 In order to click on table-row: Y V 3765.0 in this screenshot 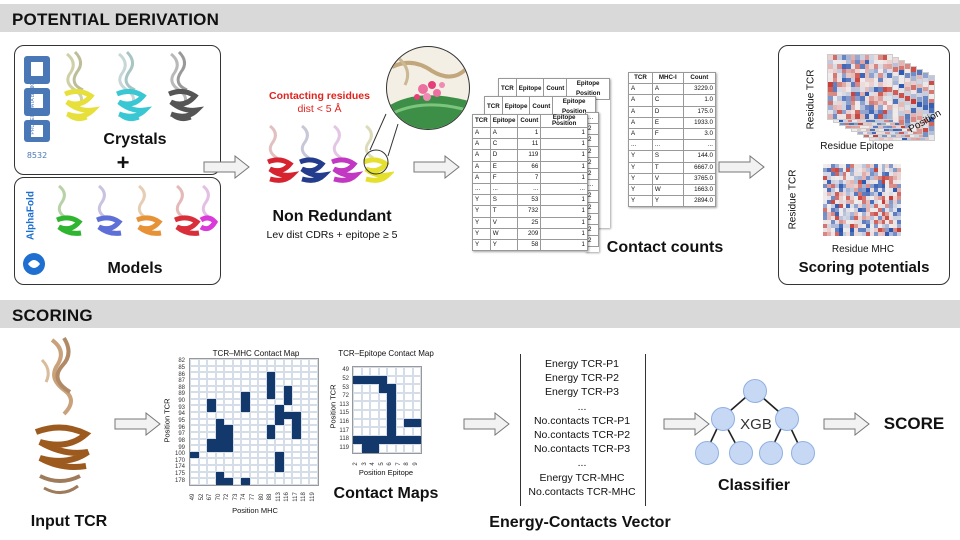, I will do `click(672, 178)`.